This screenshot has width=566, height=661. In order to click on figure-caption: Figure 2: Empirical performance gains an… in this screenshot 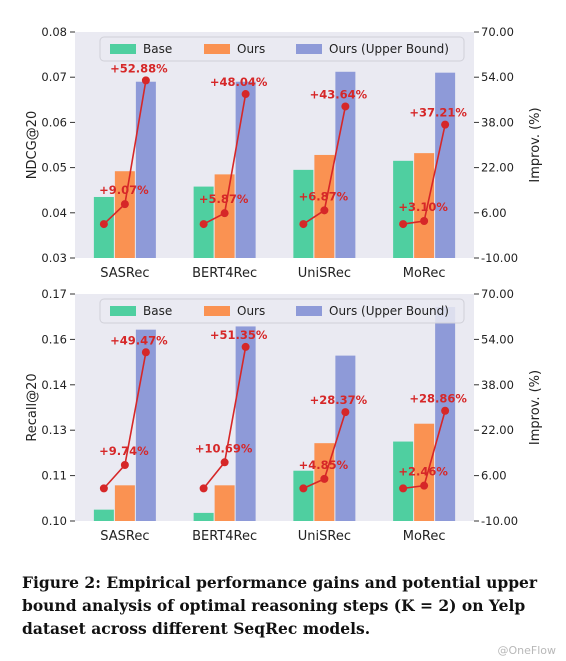, I will do `click(280, 605)`.